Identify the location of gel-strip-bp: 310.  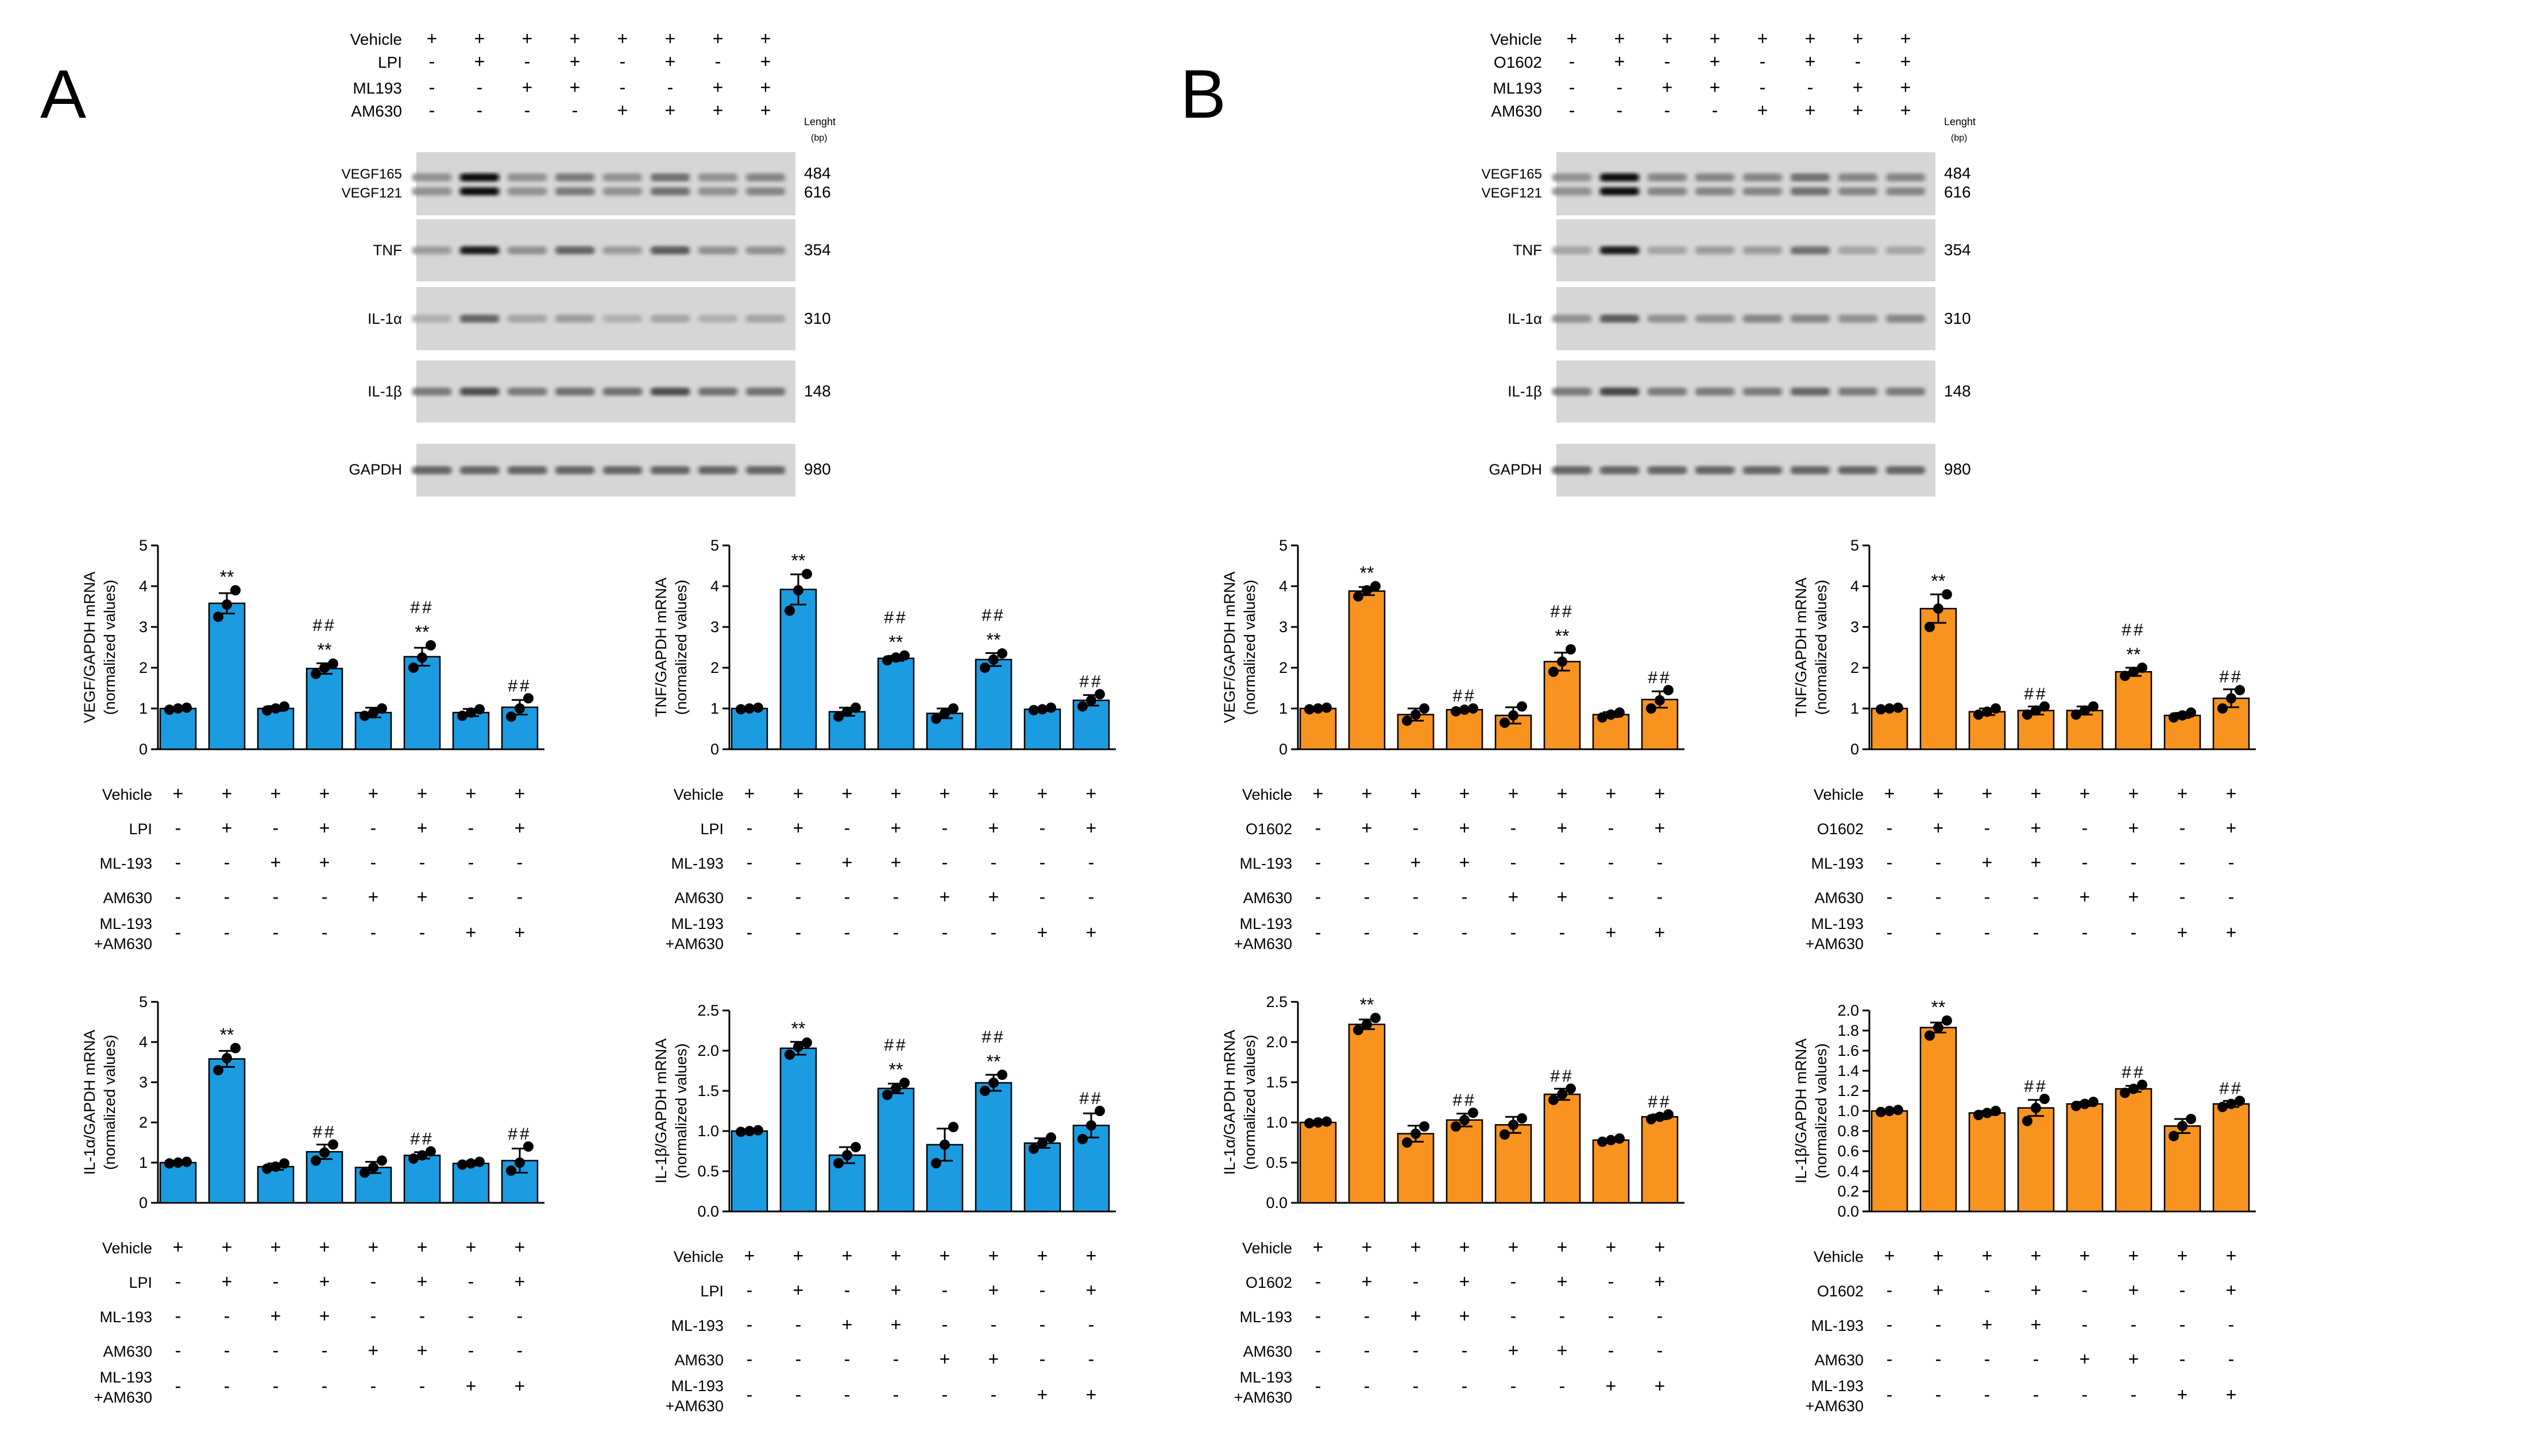
(1958, 318).